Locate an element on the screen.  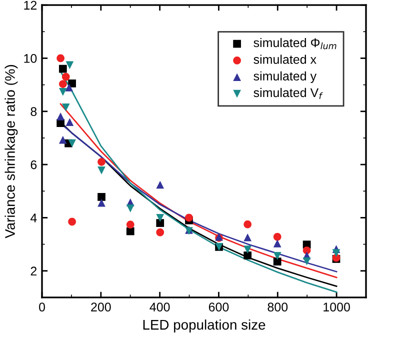
y-tick-label: 2 is located at coordinates (33, 271).